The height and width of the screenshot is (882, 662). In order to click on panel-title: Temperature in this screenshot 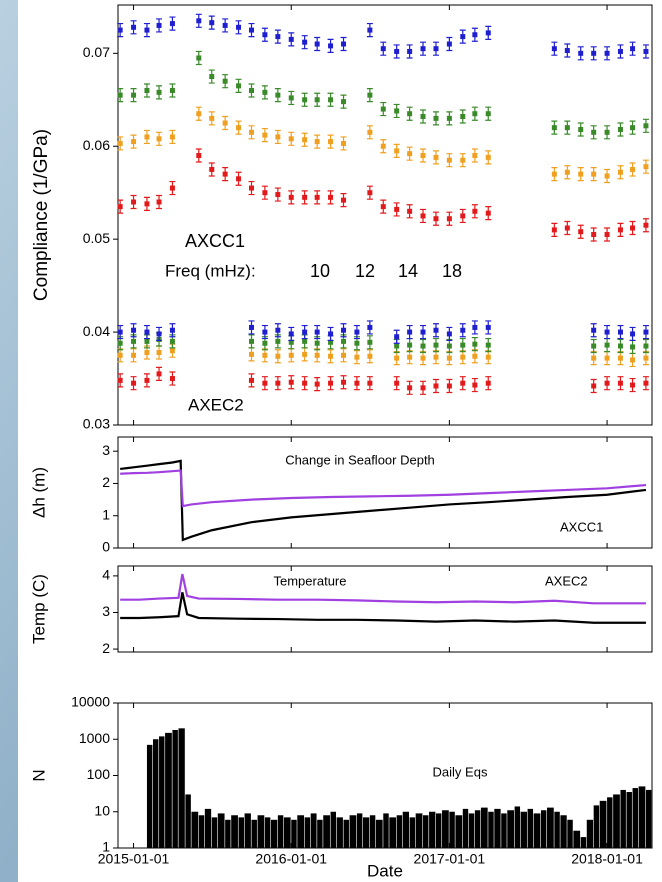, I will do `click(310, 580)`.